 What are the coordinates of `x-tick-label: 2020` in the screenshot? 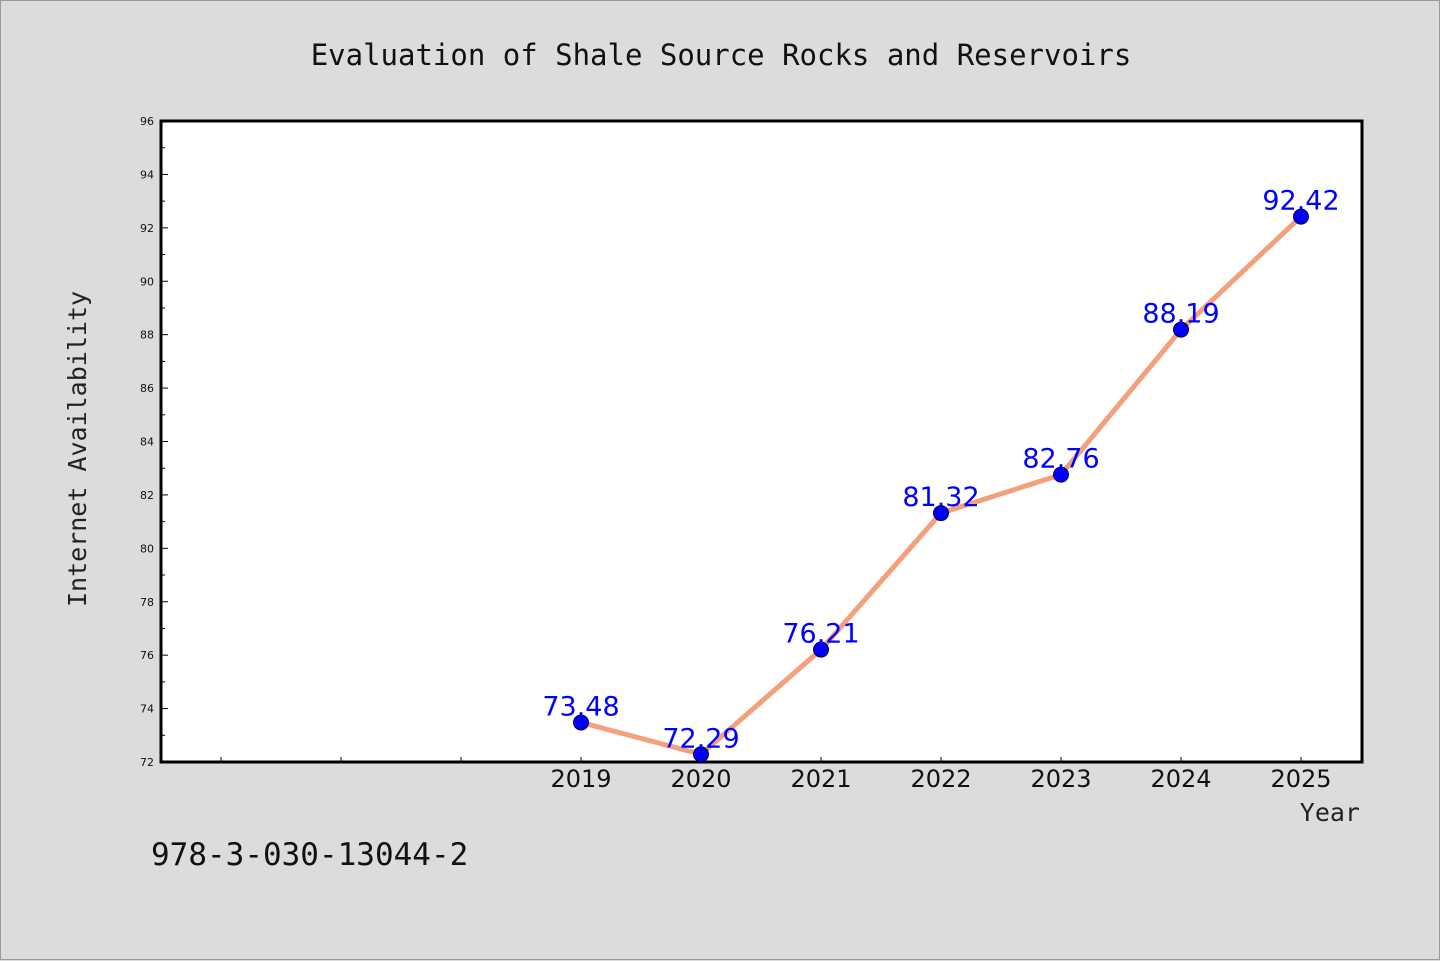 It's located at (700, 779).